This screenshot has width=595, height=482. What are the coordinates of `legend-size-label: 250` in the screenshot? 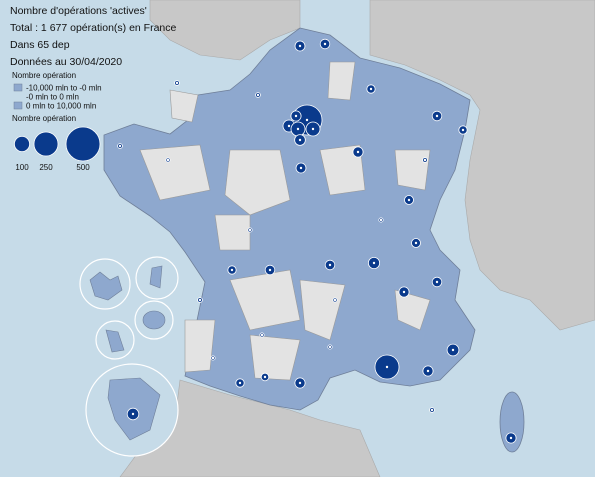 It's located at (46, 167).